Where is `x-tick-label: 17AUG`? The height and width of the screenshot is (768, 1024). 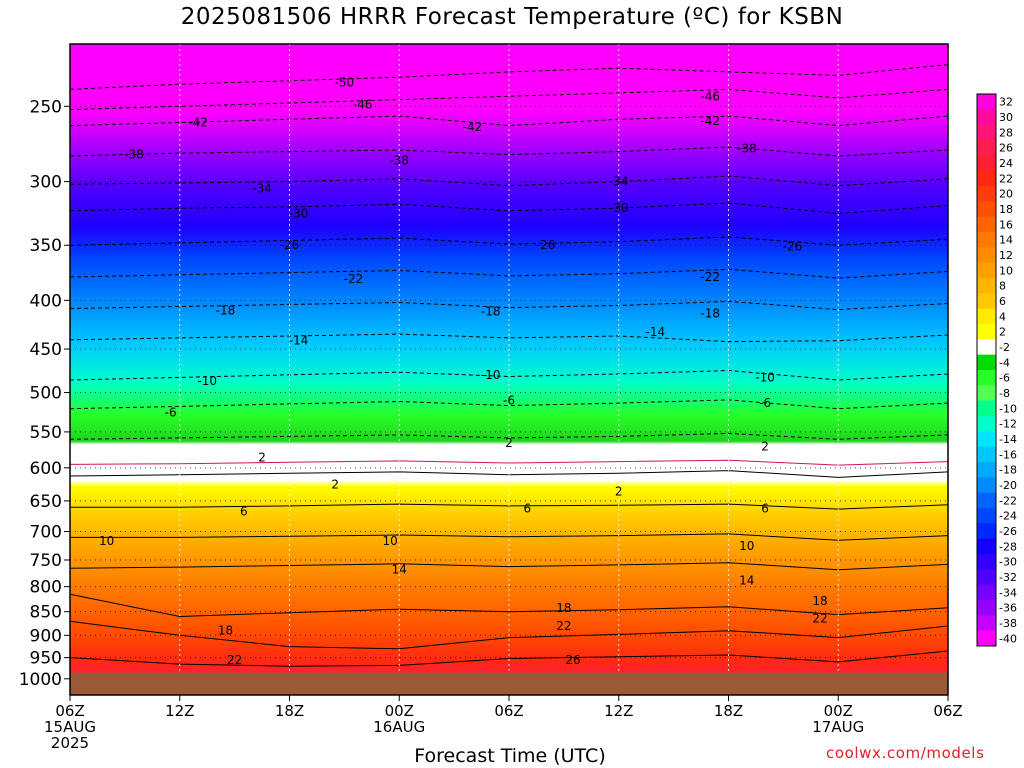 x-tick-label: 17AUG is located at coordinates (838, 727).